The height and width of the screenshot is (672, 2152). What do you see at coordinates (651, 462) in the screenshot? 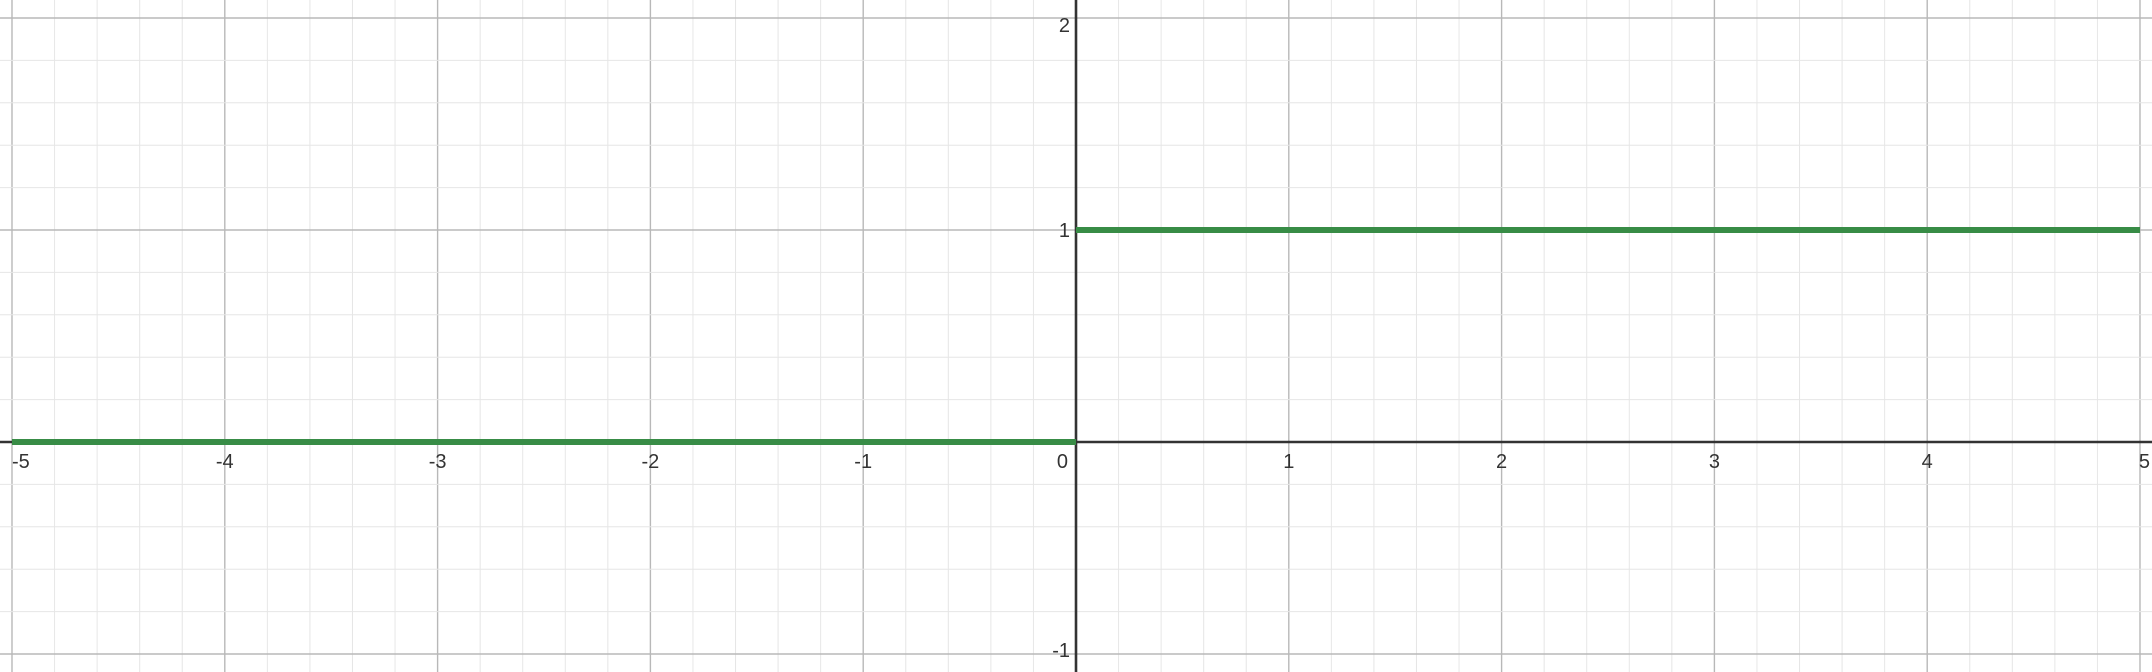
I see `x-tick-label: -2` at bounding box center [651, 462].